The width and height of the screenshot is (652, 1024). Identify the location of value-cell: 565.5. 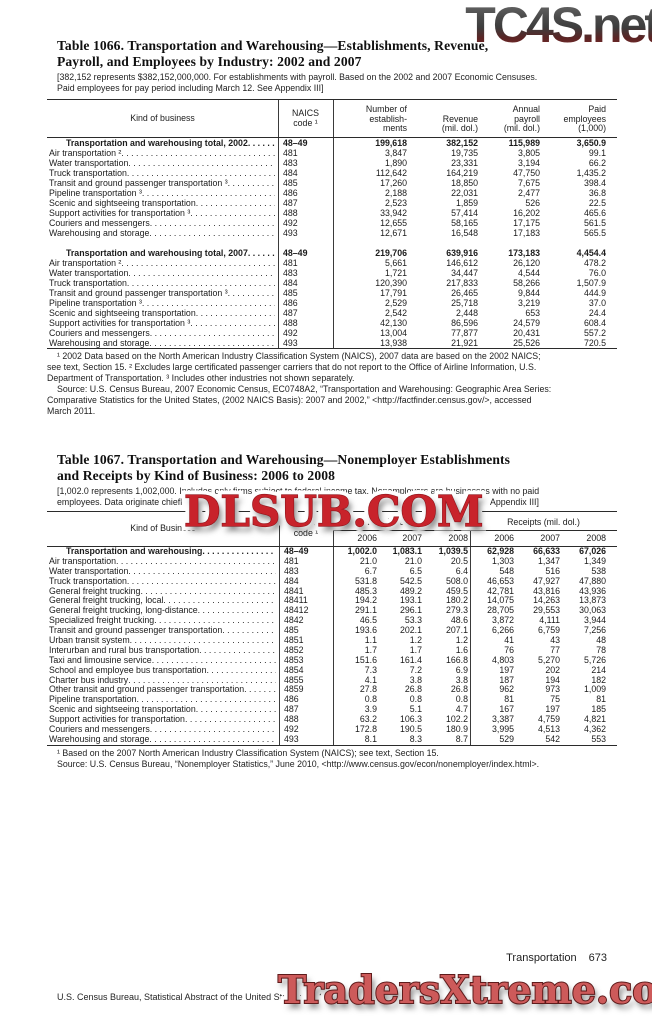
(594, 233).